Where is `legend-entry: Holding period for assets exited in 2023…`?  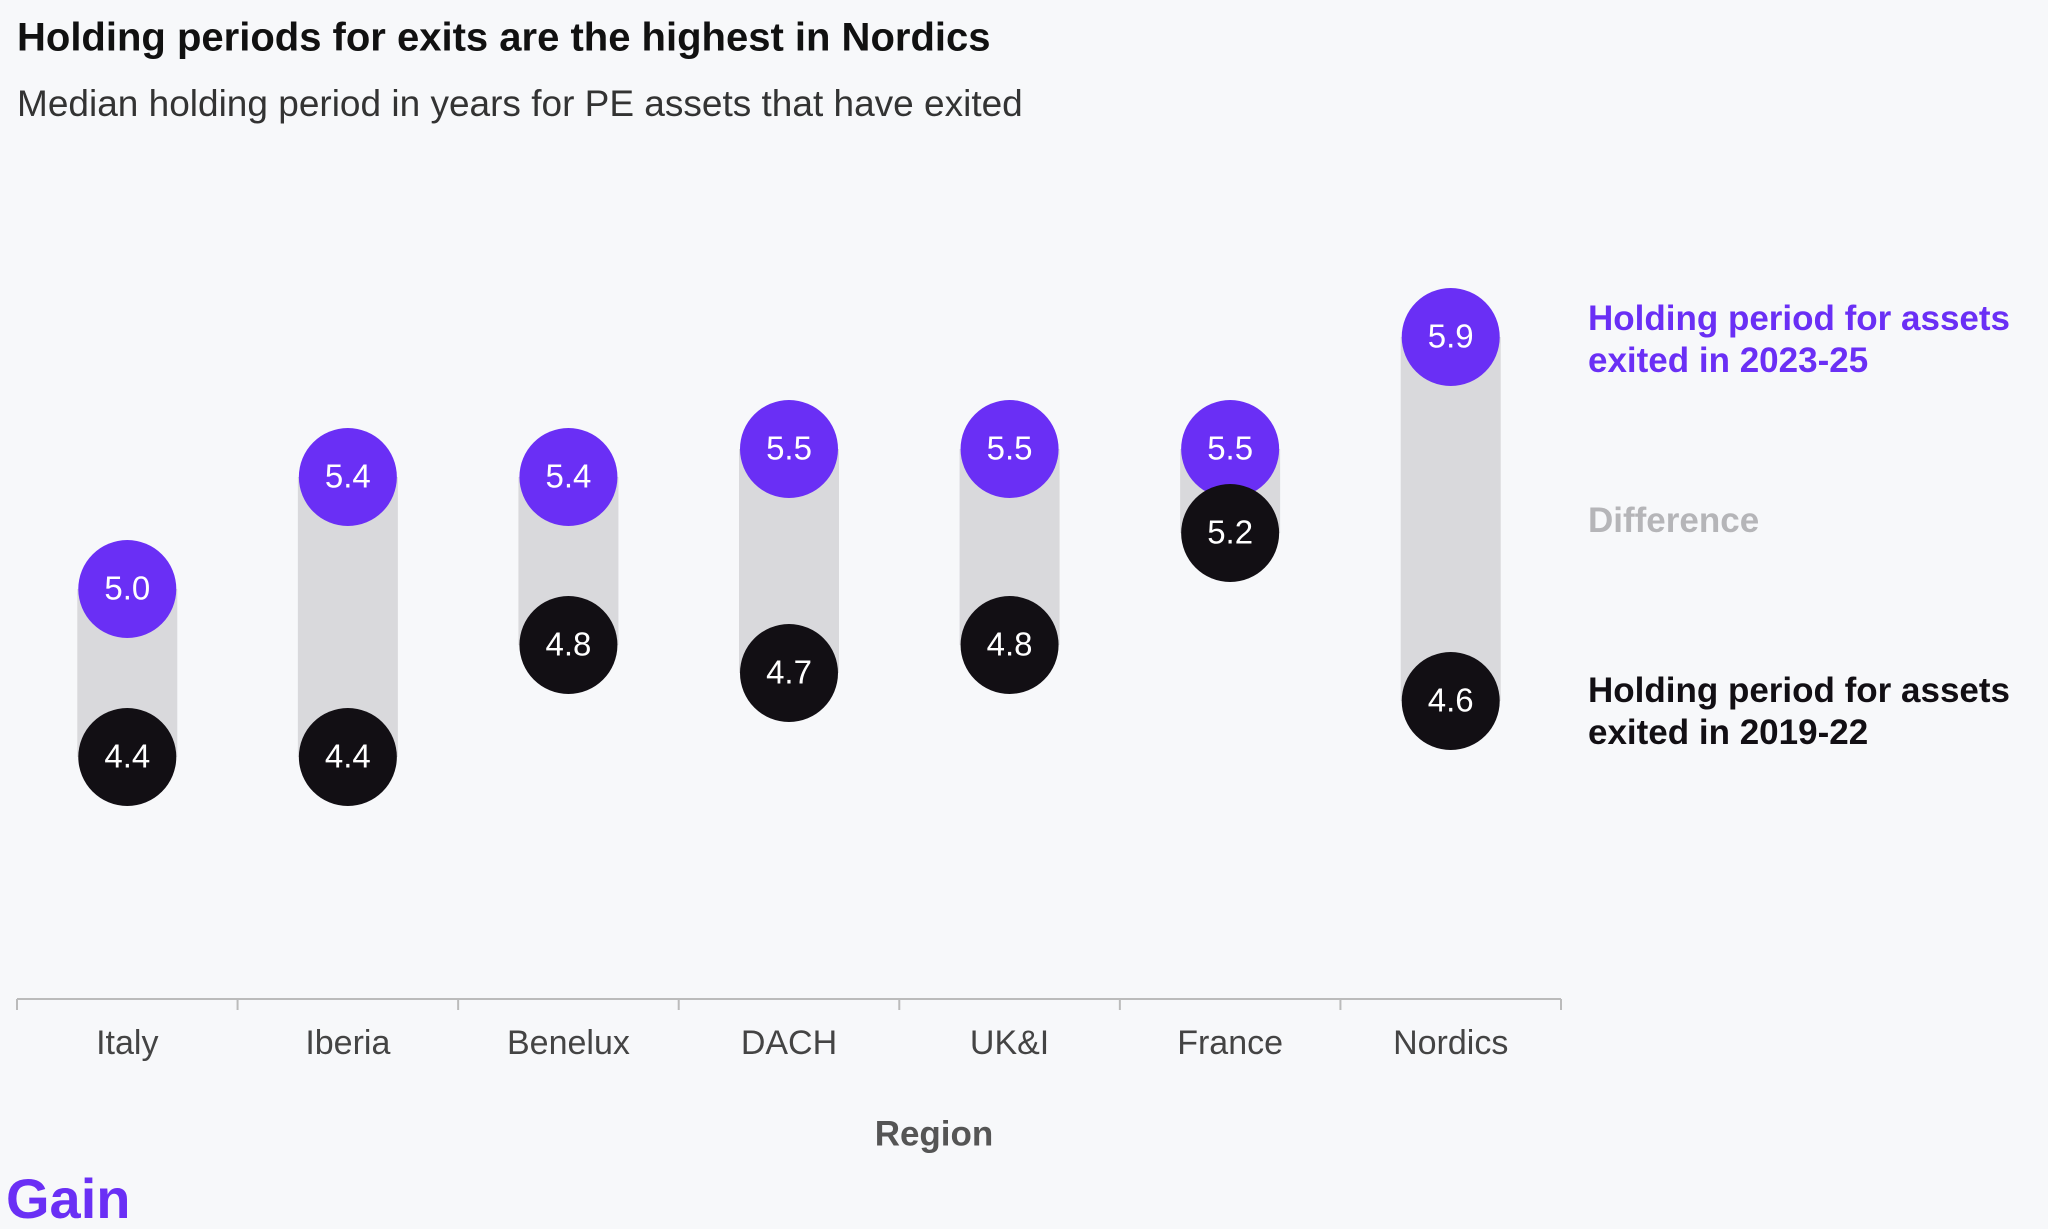
legend-entry: Holding period for assets exited in 2023… is located at coordinates (1799, 339).